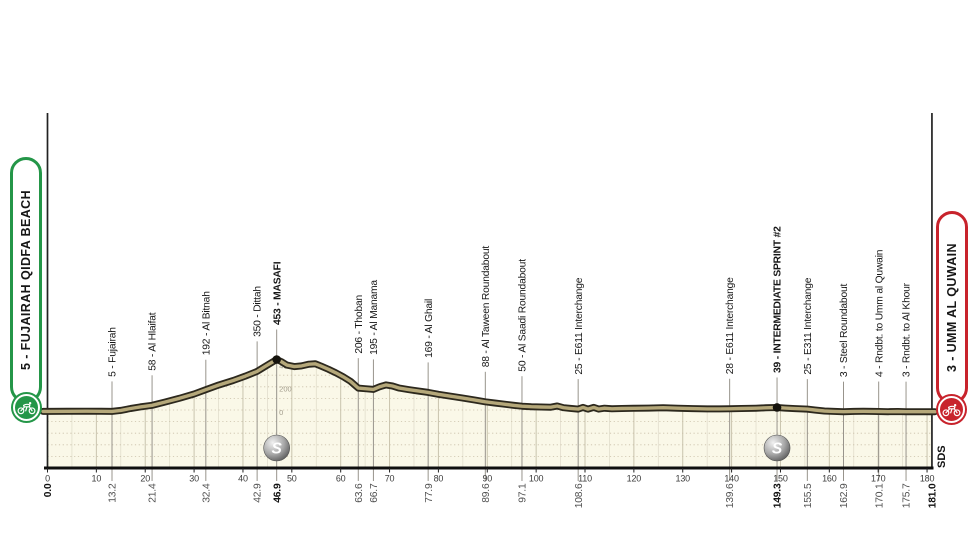  What do you see at coordinates (374, 493) in the screenshot?
I see `waypoint-distance: 66.7` at bounding box center [374, 493].